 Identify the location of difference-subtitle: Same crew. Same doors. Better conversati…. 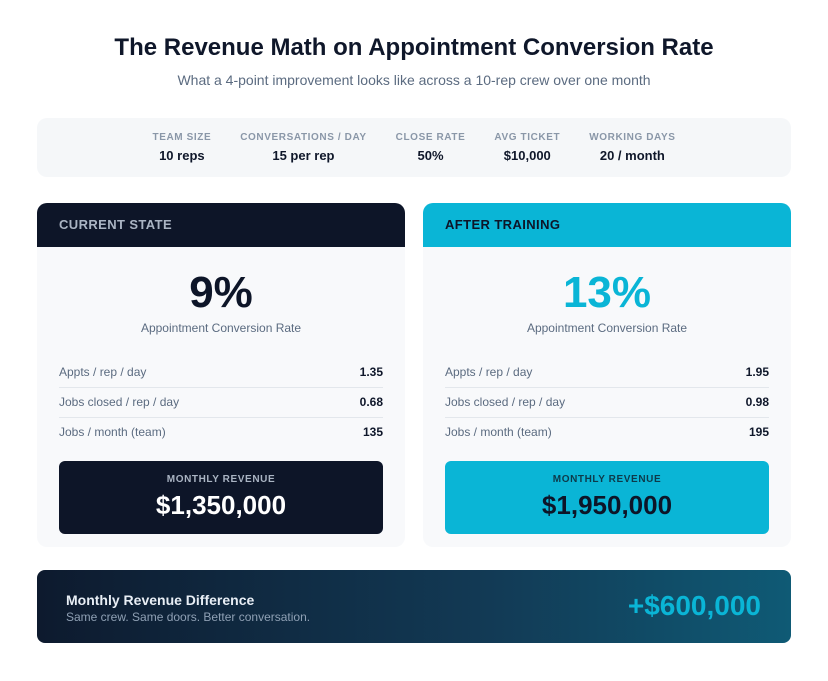
(188, 617).